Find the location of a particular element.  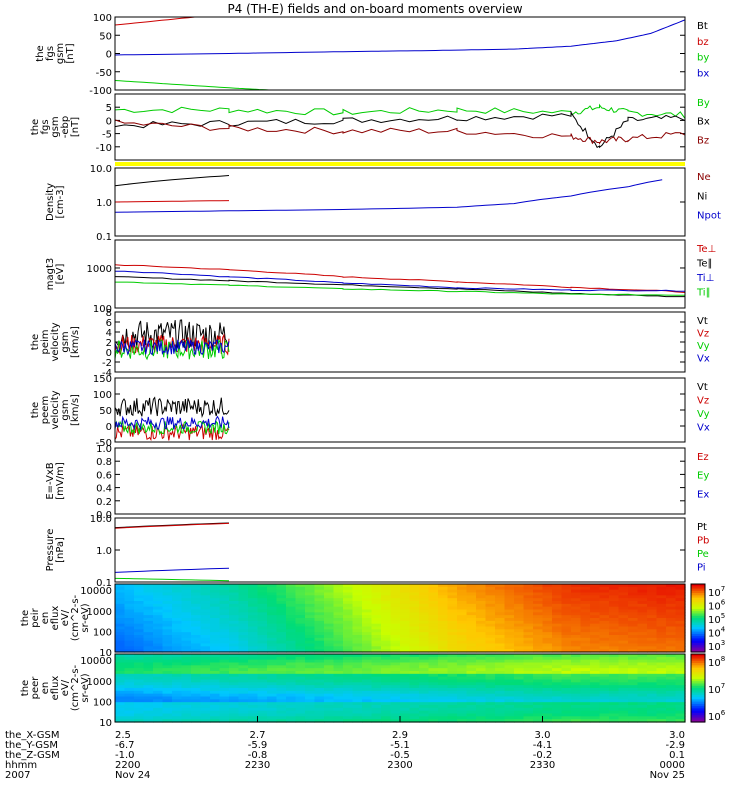

legend-Ti∥: Ti∥ is located at coordinates (703, 293).